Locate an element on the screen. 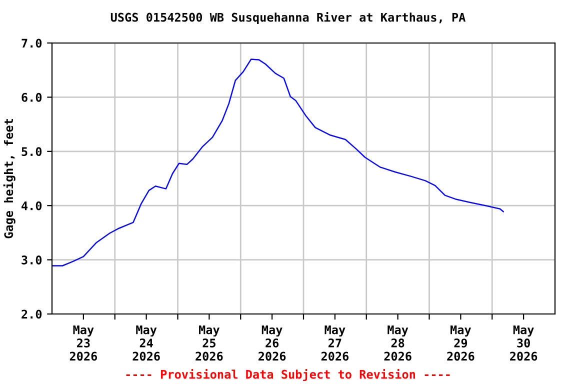 The height and width of the screenshot is (384, 576). x-tick-label: May 25 2026 is located at coordinates (209, 343).